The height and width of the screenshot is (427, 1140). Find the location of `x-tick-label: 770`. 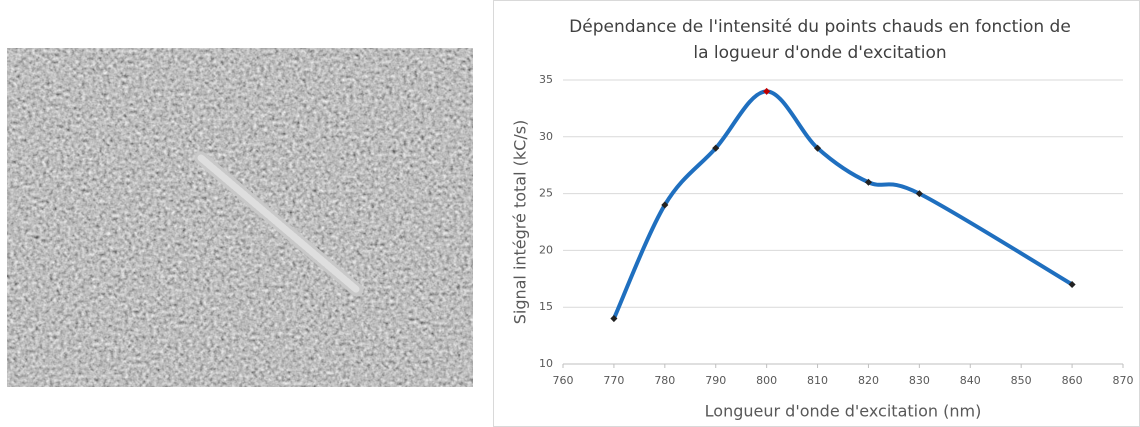

x-tick-label: 770 is located at coordinates (613, 380).